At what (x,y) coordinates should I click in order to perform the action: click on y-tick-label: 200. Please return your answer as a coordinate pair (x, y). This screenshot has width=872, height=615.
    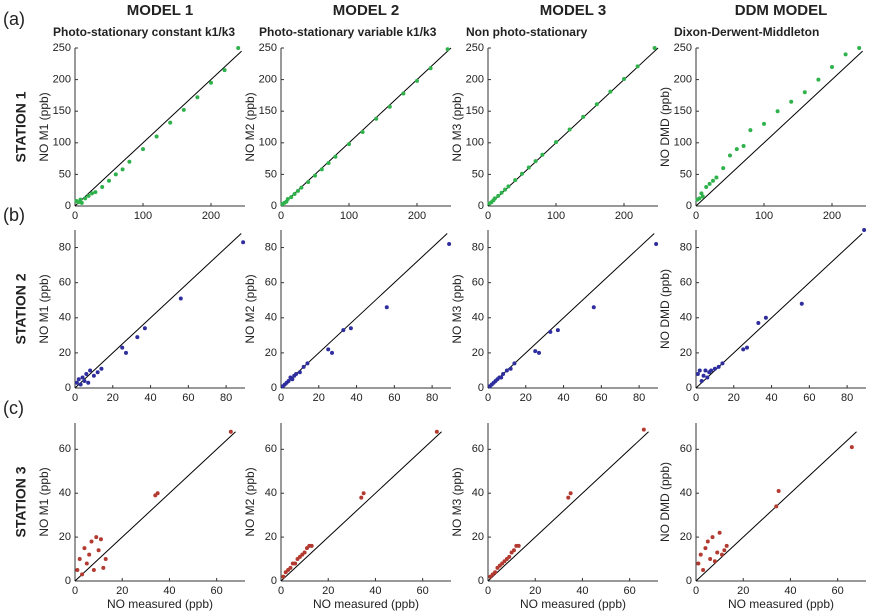
    Looking at the image, I should click on (62, 80).